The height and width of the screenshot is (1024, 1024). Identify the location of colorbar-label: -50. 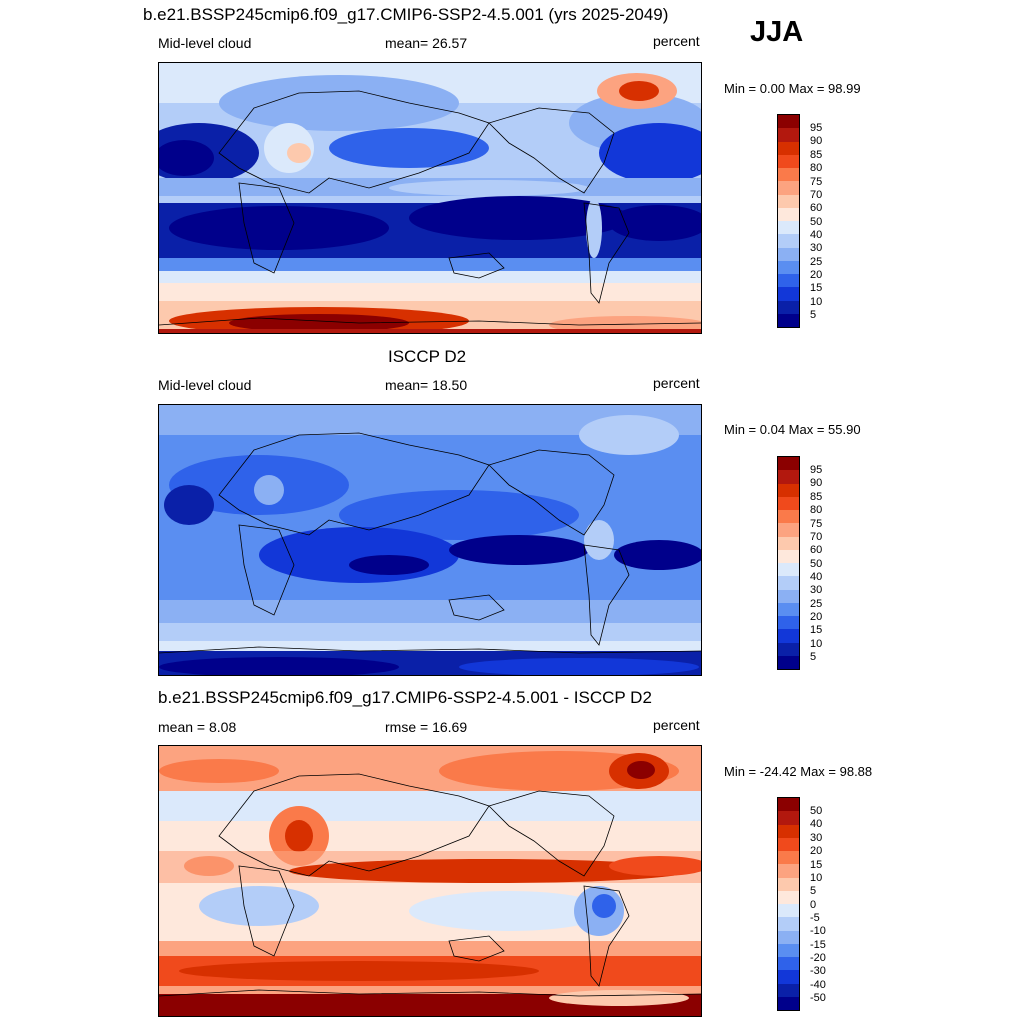
(818, 998).